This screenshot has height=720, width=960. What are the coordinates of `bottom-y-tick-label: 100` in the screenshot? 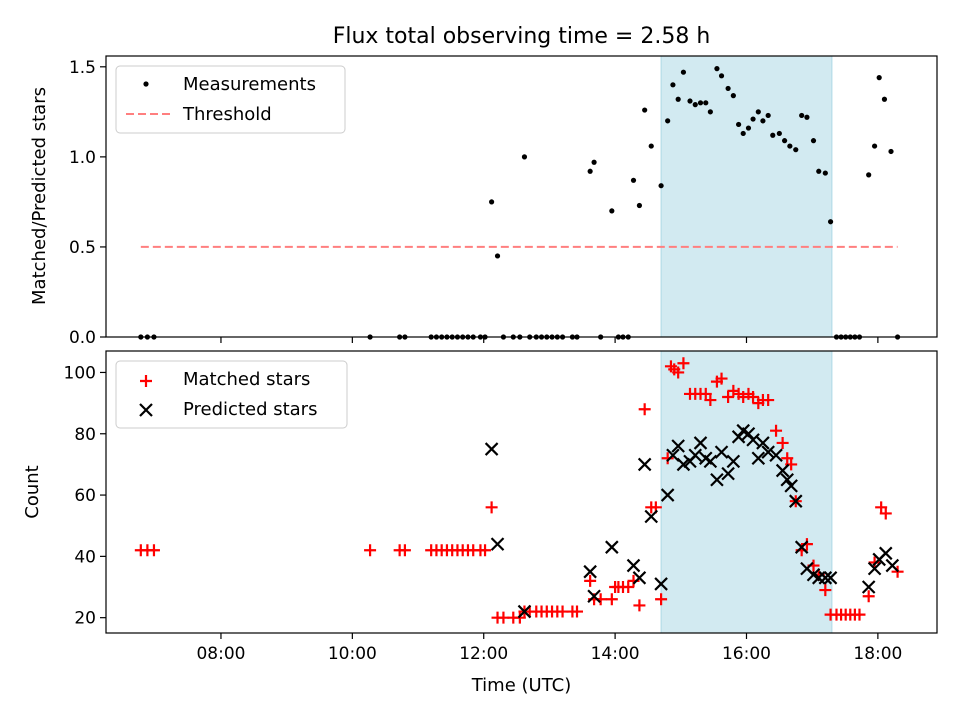 It's located at (80, 373).